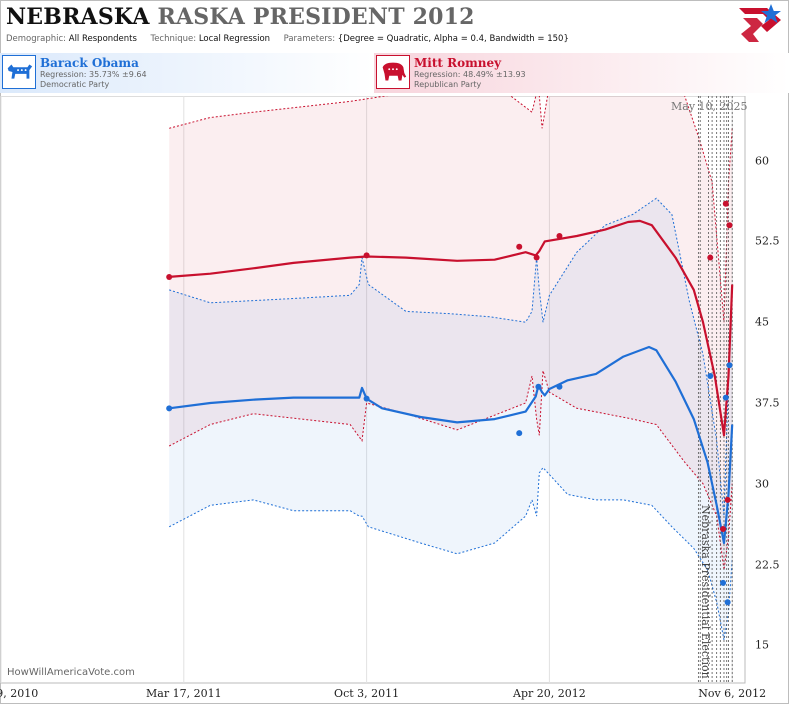 The width and height of the screenshot is (789, 704). Describe the element at coordinates (470, 74) in the screenshot. I see `candidate-regression: Regression: 48.49% ±13.93` at that location.